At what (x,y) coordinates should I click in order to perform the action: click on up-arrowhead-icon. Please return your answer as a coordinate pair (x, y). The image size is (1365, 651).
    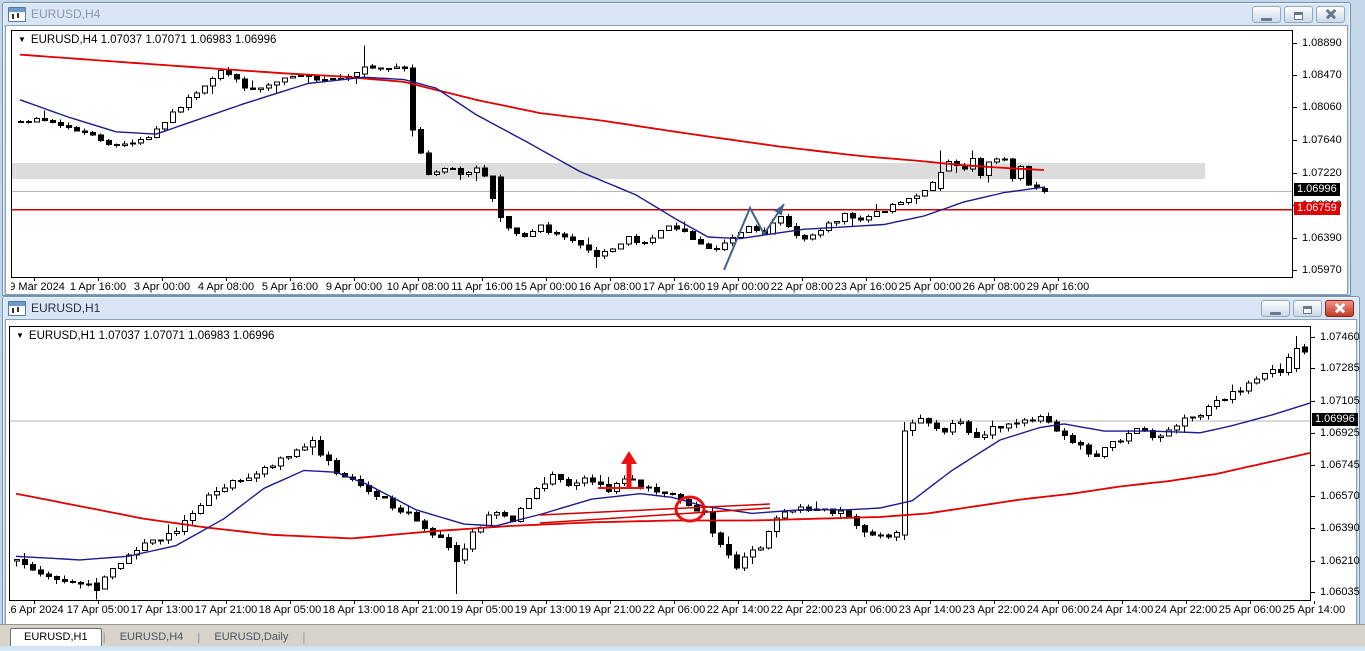
    Looking at the image, I should click on (629, 457).